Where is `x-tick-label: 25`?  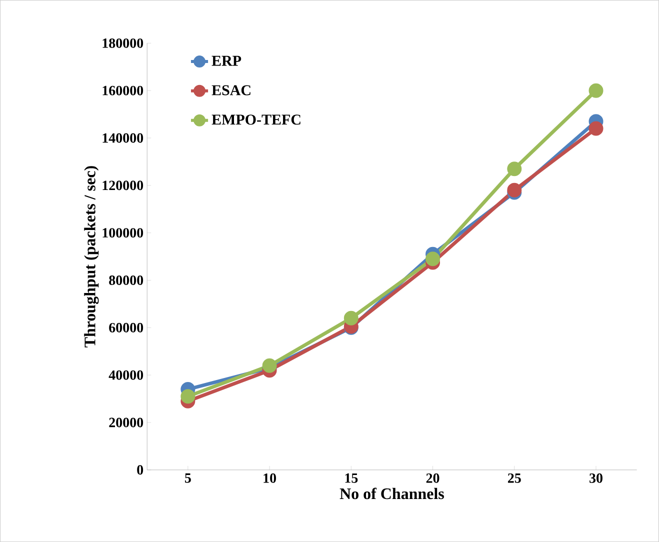
x-tick-label: 25 is located at coordinates (514, 478).